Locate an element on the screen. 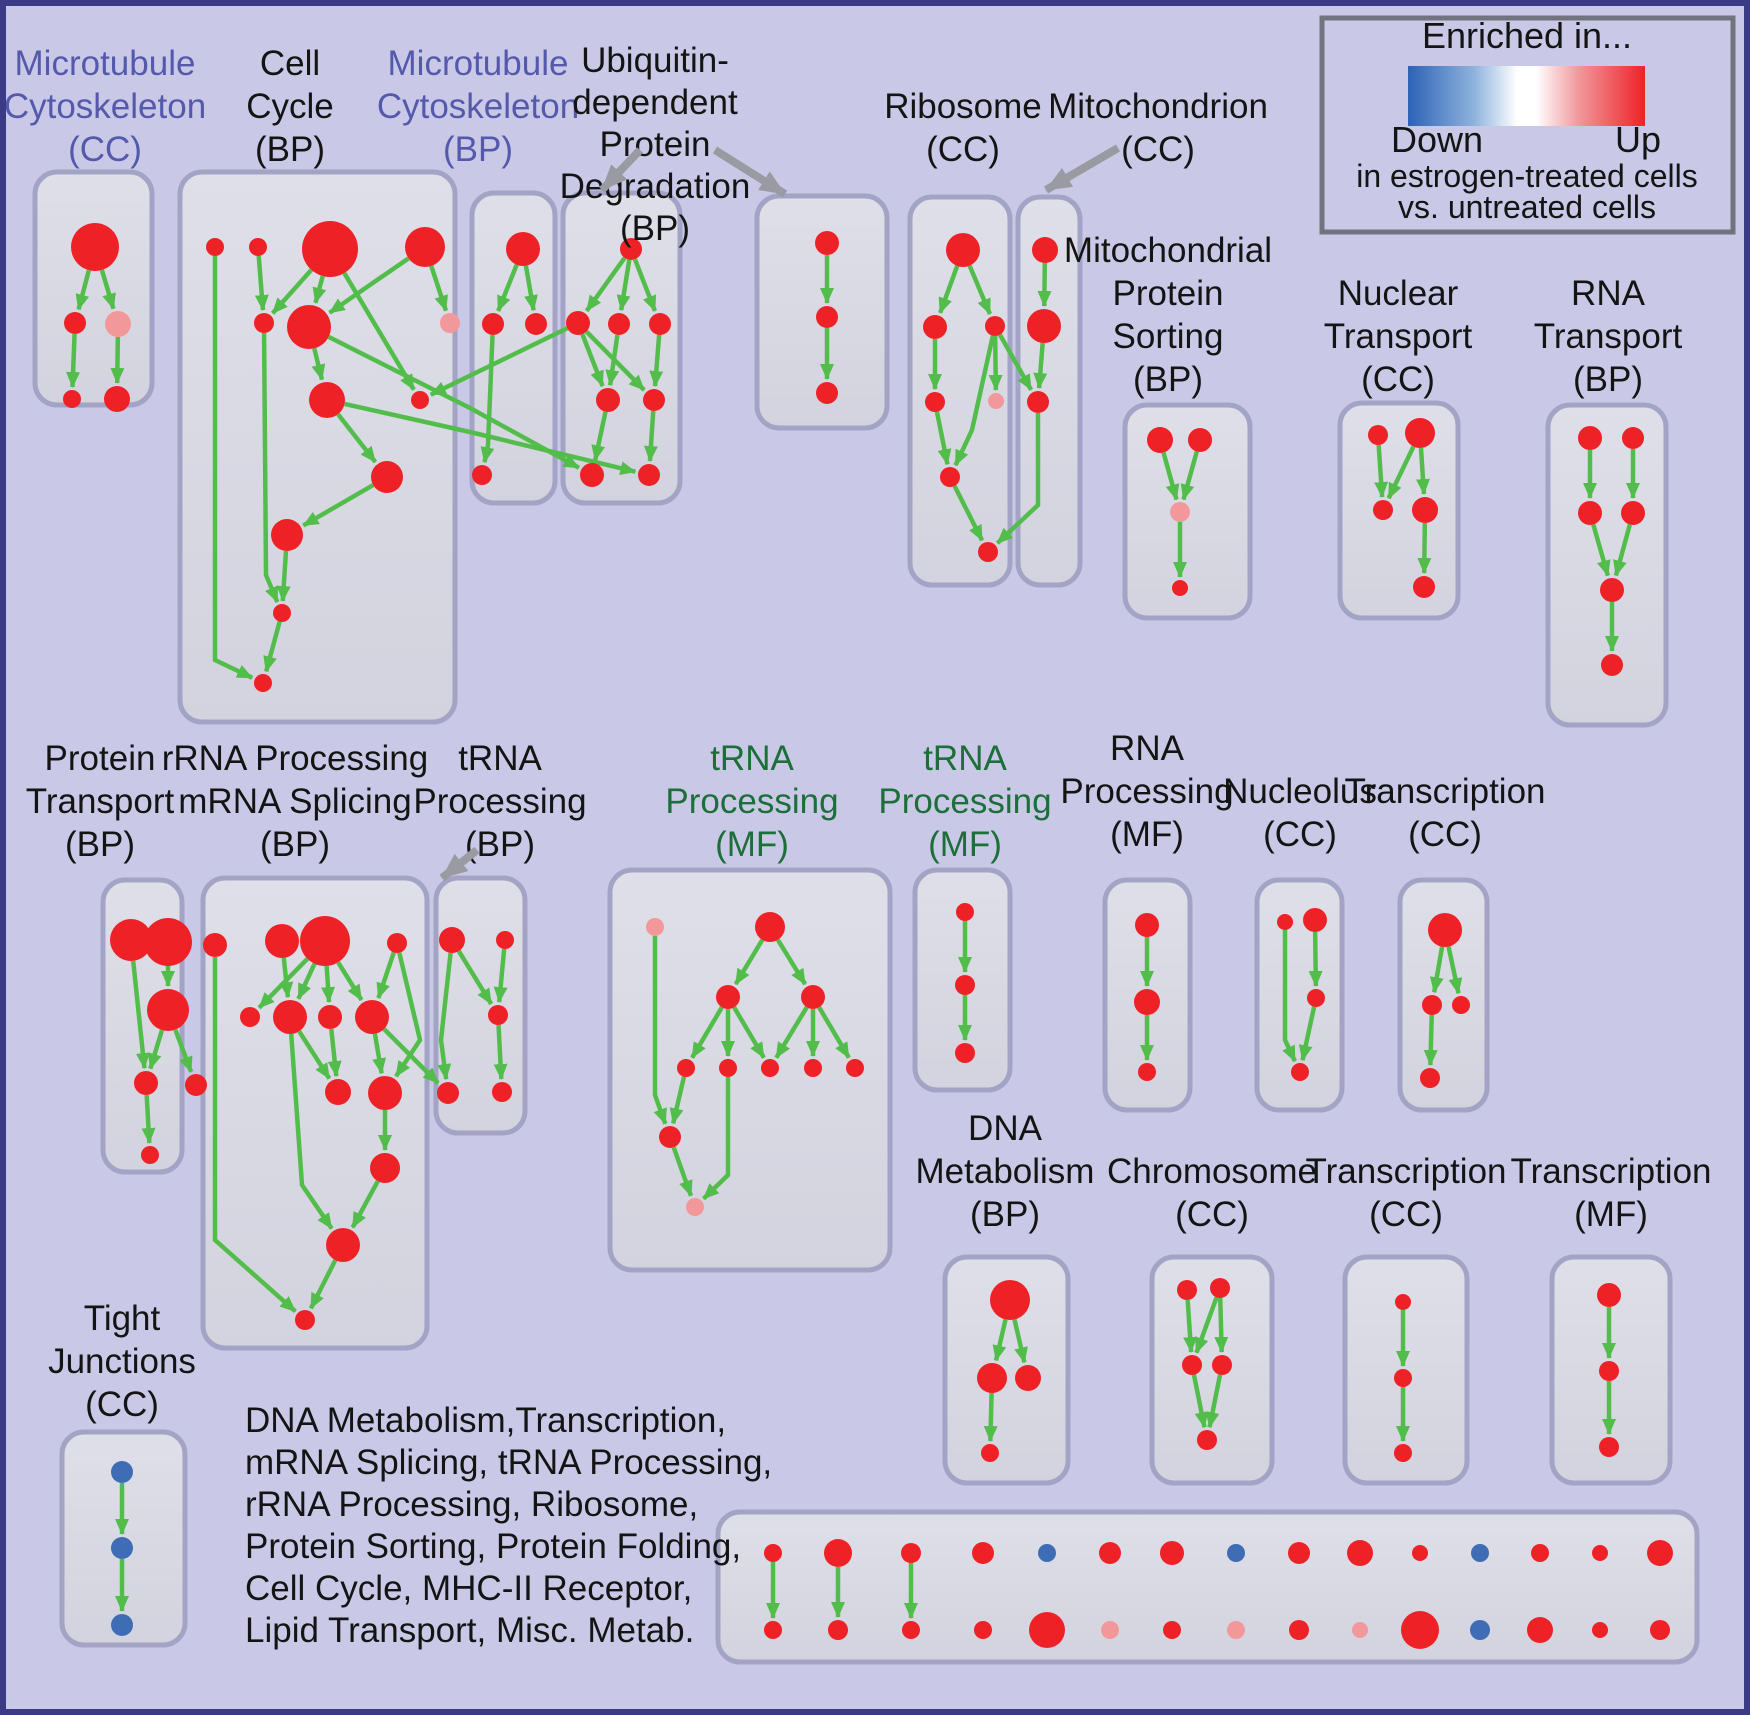 This screenshot has height=1715, width=1750. cluster-label-microtubule-bp: (BP) is located at coordinates (478, 149).